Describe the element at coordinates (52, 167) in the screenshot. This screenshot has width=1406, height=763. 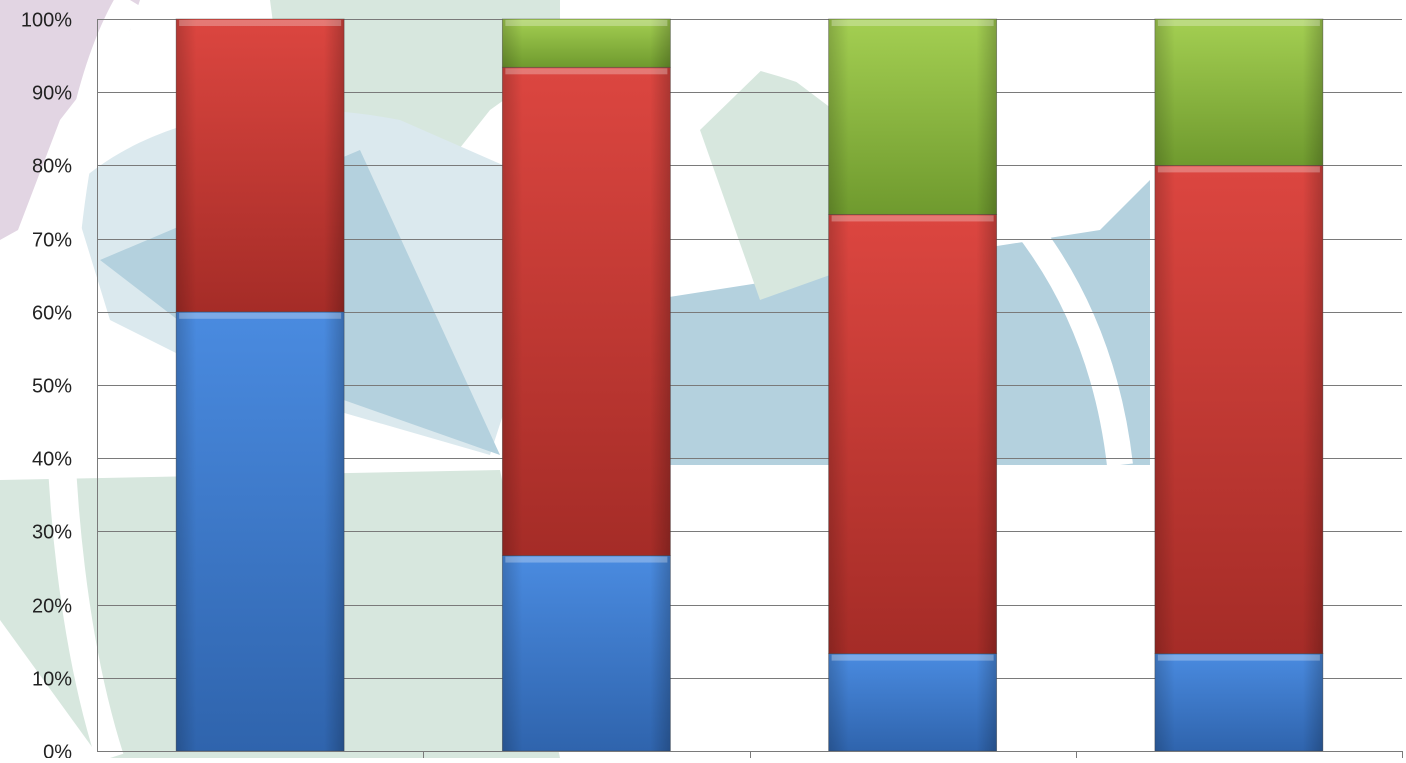
I see `y-tick-label: 80%` at that location.